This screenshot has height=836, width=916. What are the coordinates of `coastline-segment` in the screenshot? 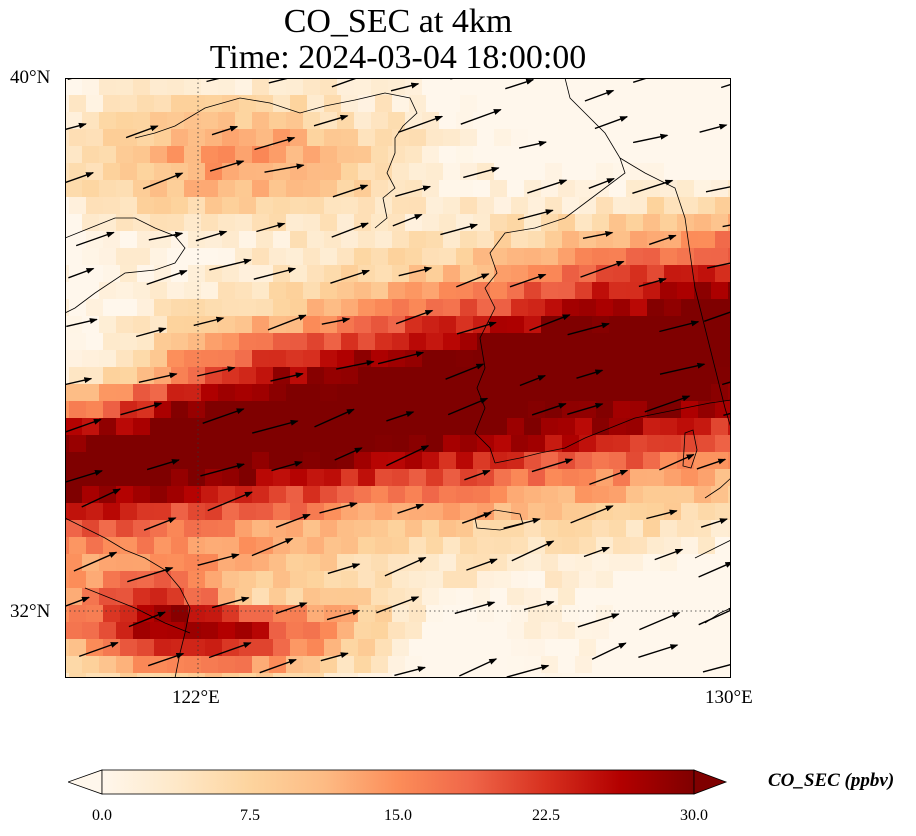 It's located at (276, 160).